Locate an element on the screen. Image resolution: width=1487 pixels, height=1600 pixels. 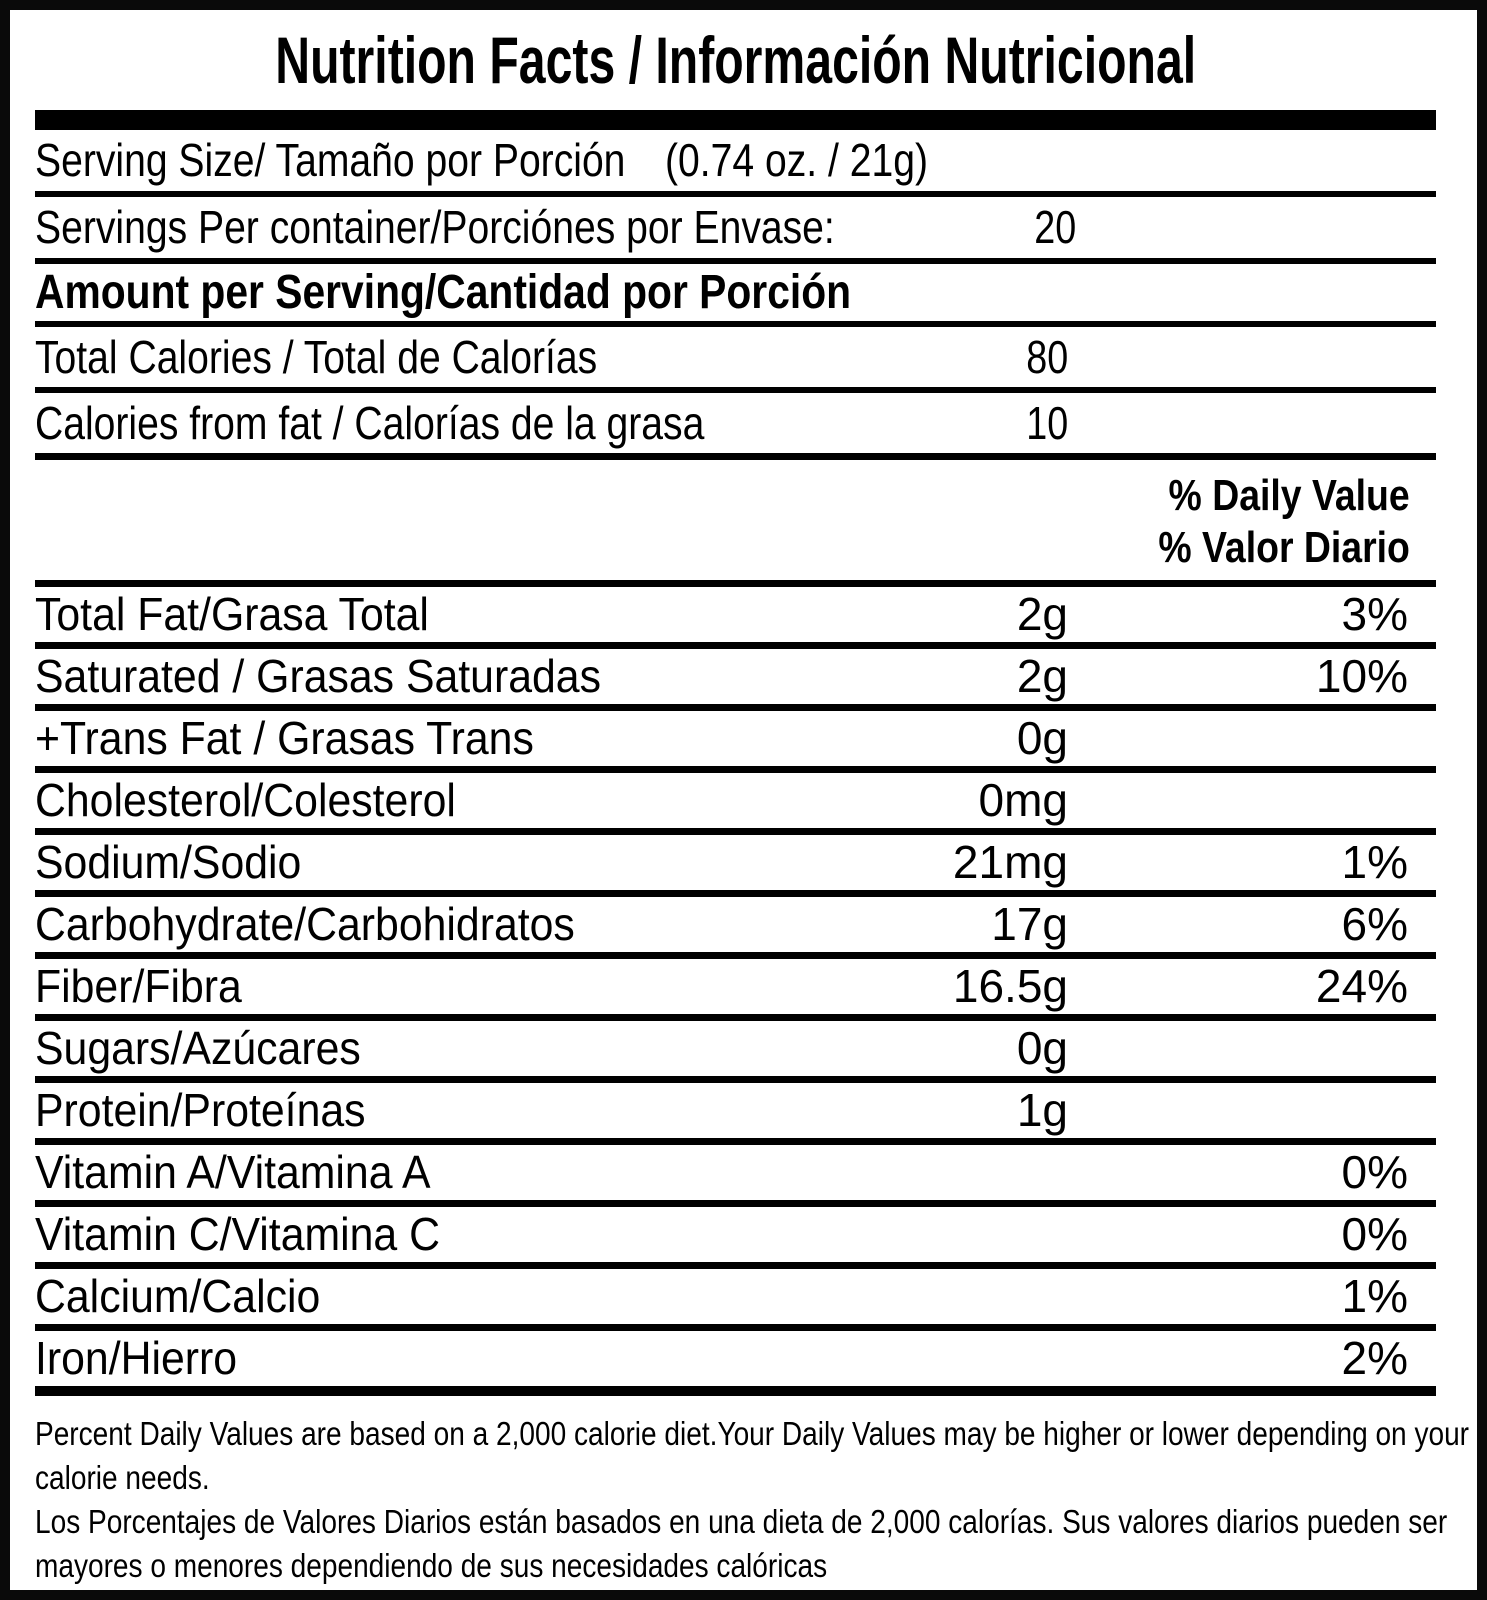
serving-size-value: (0.74 oz. / 21g) is located at coordinates (796, 160).